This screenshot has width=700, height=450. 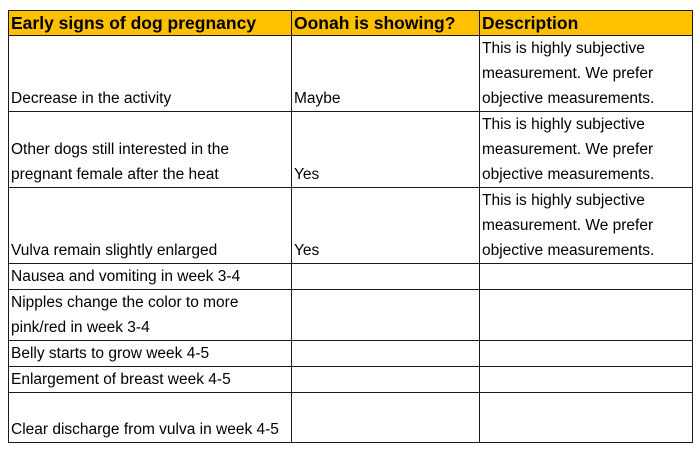 What do you see at coordinates (150, 23) in the screenshot?
I see `header-early-signs: Early signs of dog pregnancy` at bounding box center [150, 23].